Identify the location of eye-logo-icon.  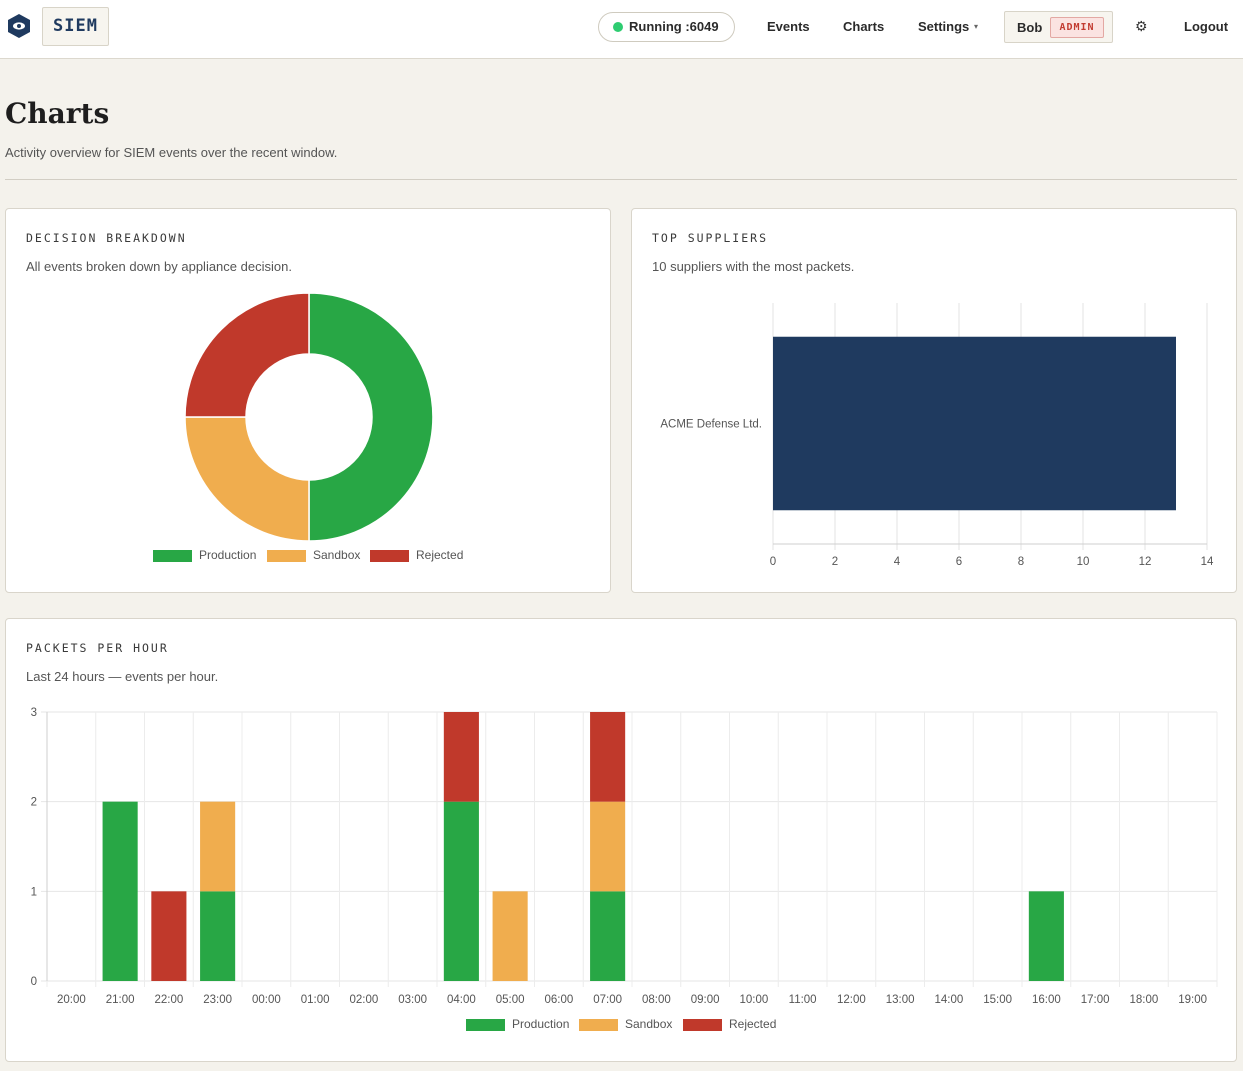
(19, 26).